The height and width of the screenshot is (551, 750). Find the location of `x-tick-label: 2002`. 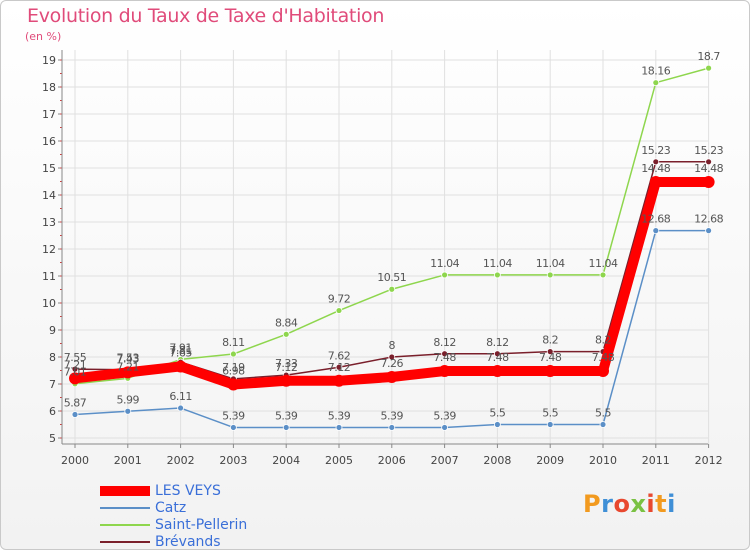

x-tick-label: 2002 is located at coordinates (181, 460).